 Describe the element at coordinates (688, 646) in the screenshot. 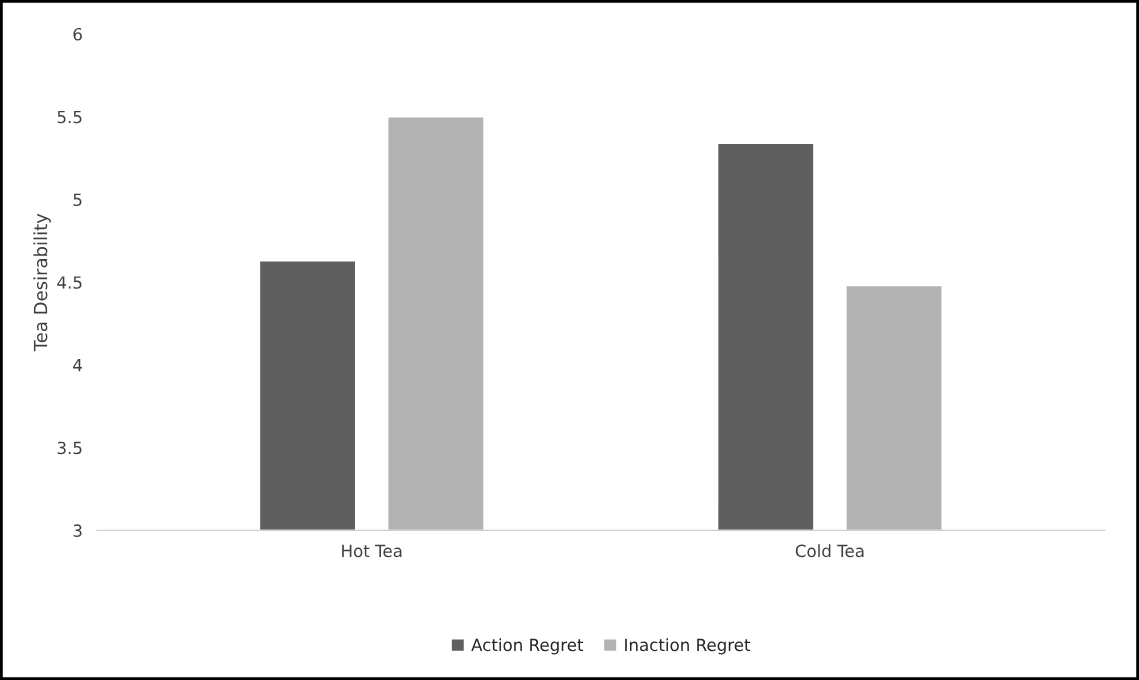

I see `legend-label: Inaction Regret` at that location.